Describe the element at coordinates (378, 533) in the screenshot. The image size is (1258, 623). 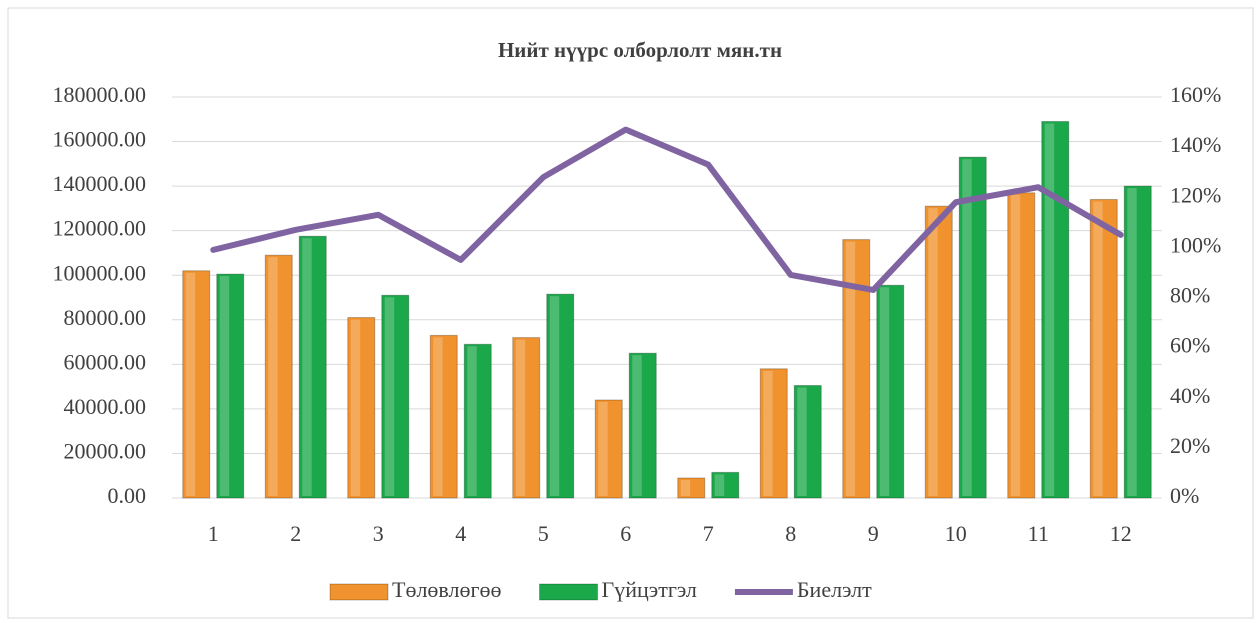
I see `x-tick-label: 3` at that location.